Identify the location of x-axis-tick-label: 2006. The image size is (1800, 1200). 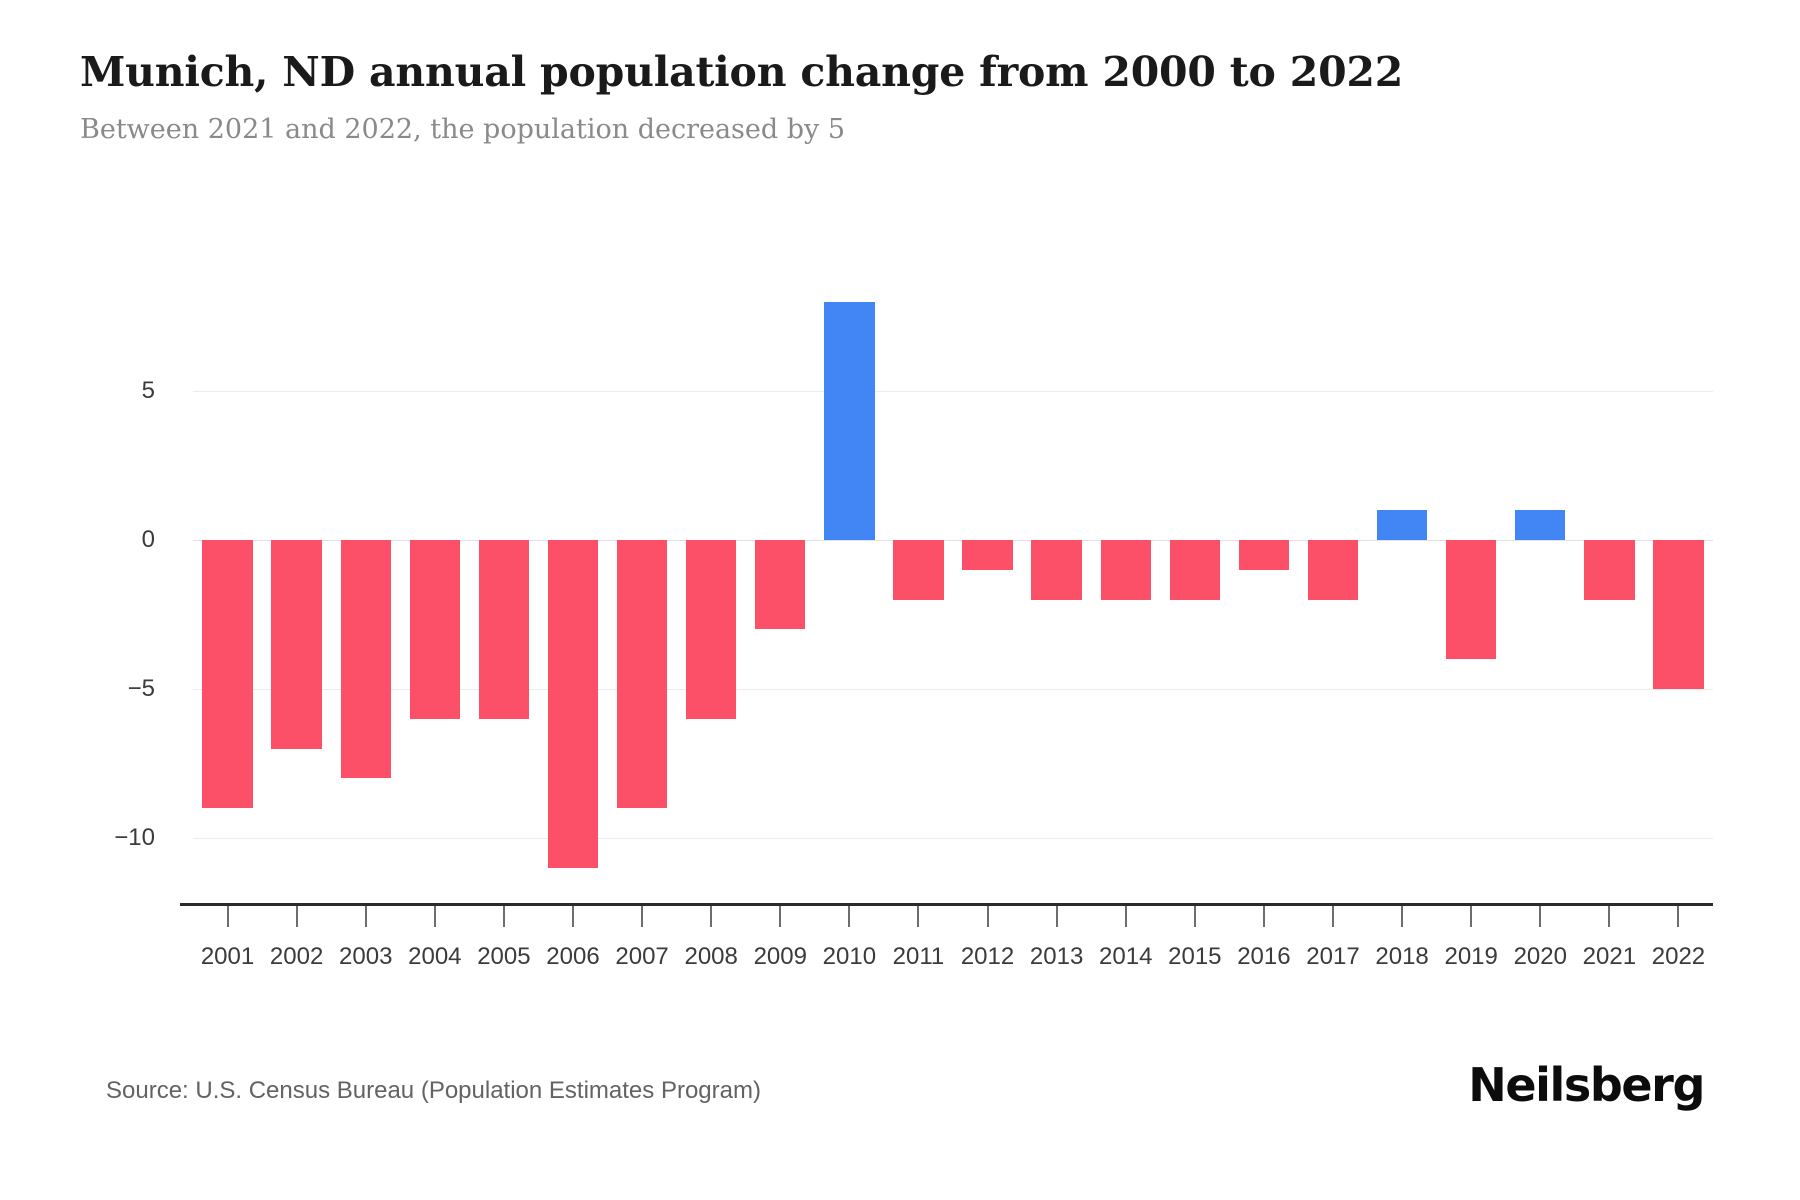
(573, 956).